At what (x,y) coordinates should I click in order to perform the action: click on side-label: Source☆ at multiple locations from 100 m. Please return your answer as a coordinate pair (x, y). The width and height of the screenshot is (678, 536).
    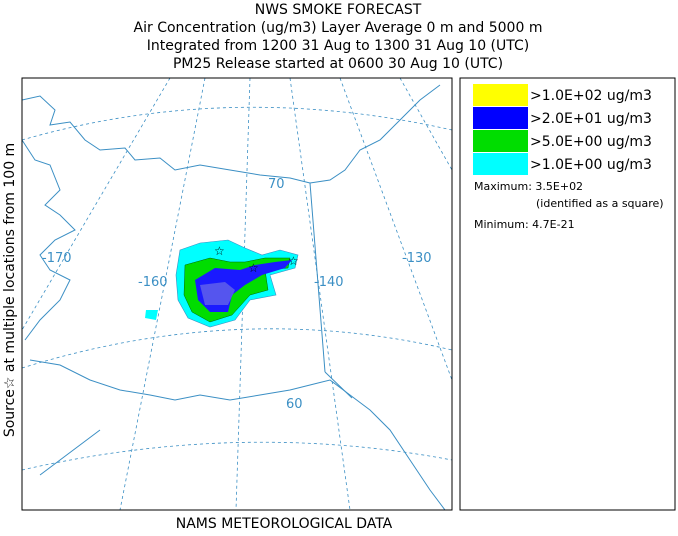
    Looking at the image, I should click on (10, 290).